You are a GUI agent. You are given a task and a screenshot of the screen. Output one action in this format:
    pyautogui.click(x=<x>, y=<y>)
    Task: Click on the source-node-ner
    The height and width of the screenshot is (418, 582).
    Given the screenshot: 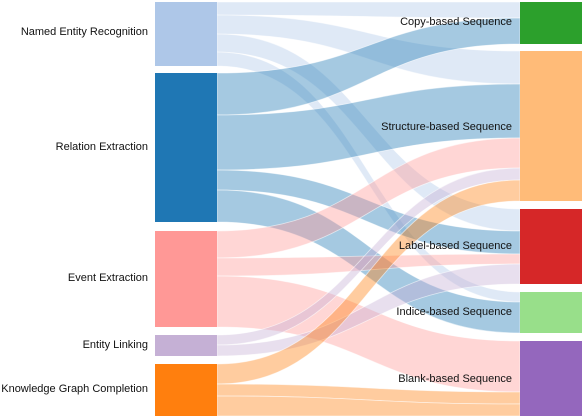 What is the action you would take?
    pyautogui.click(x=186, y=34)
    